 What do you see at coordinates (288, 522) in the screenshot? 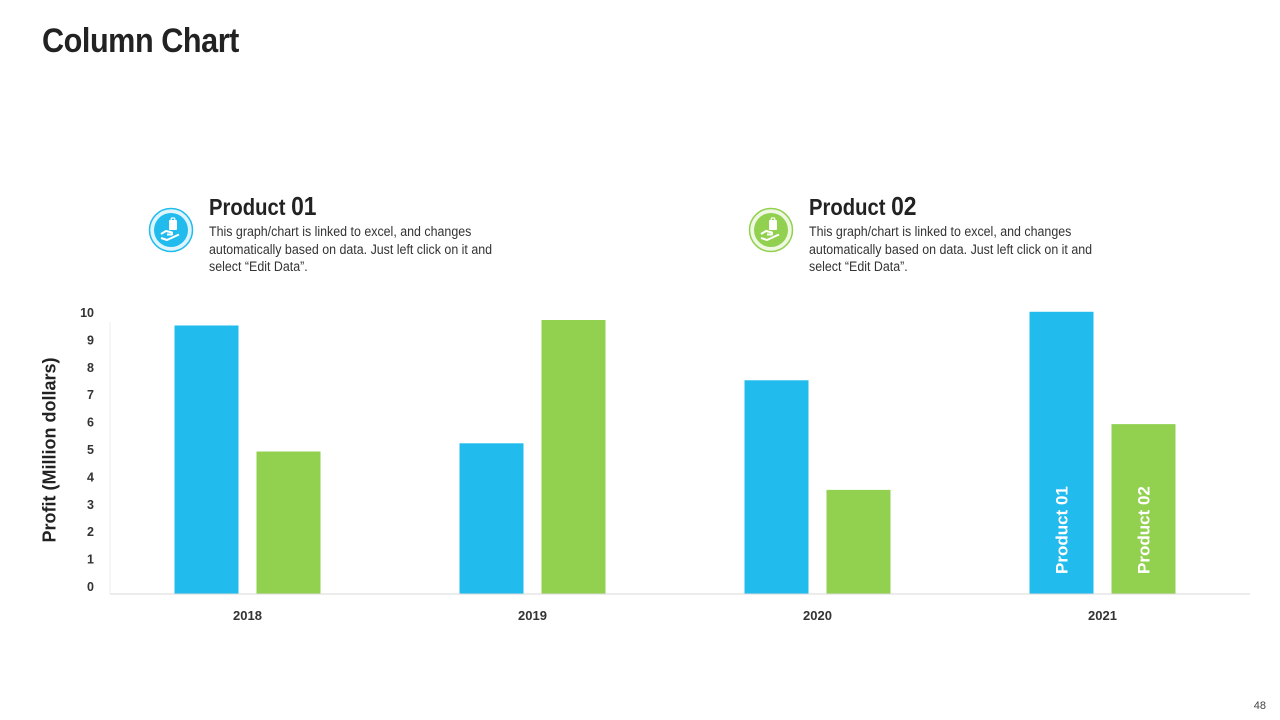
I see `bar-product-02-2018` at bounding box center [288, 522].